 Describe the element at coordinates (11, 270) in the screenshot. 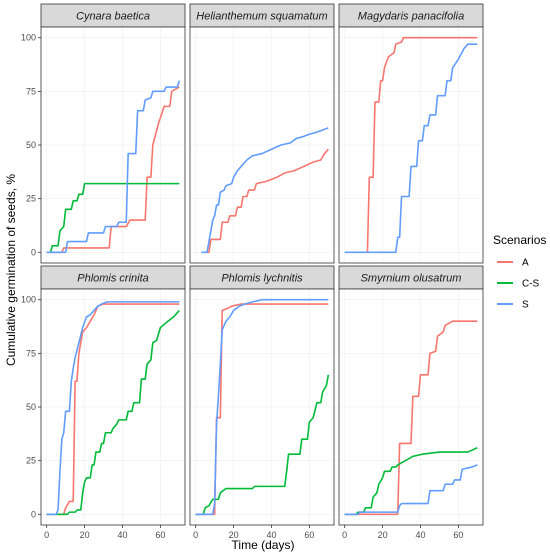

I see `y-axis-title: Cumulative germination of seeds, %` at that location.